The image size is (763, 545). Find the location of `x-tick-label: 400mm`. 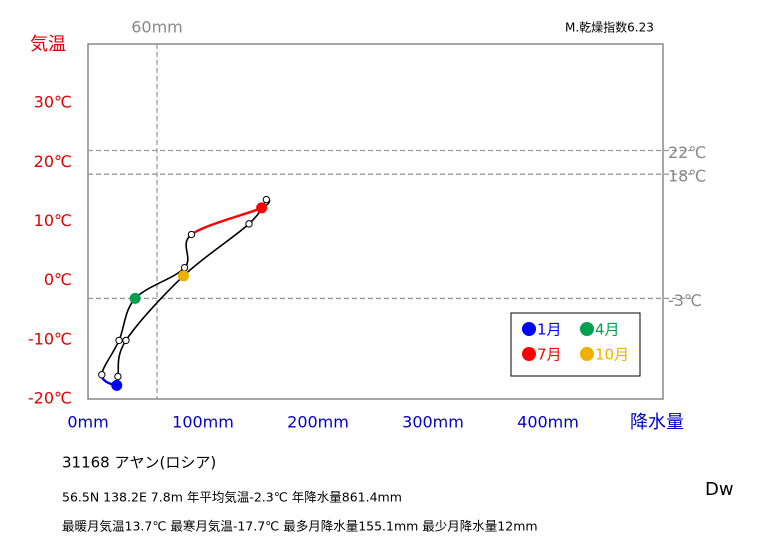

x-tick-label: 400mm is located at coordinates (548, 422).